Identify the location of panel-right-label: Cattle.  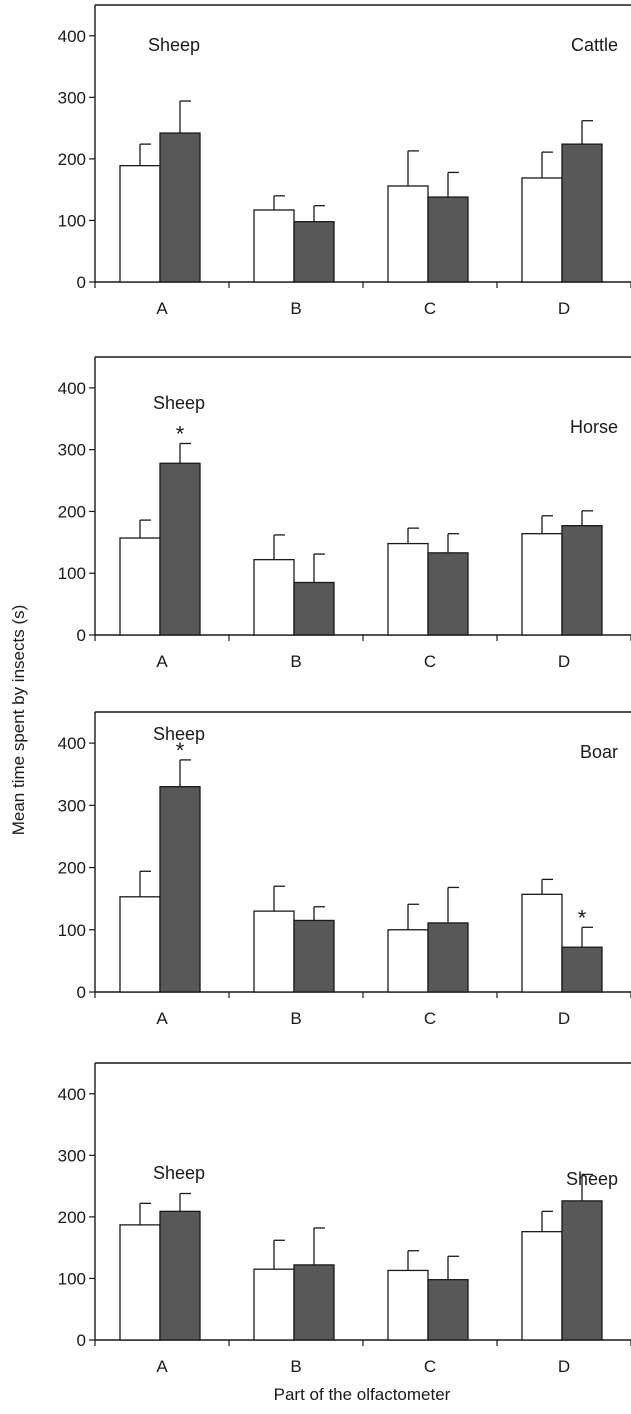
(594, 45).